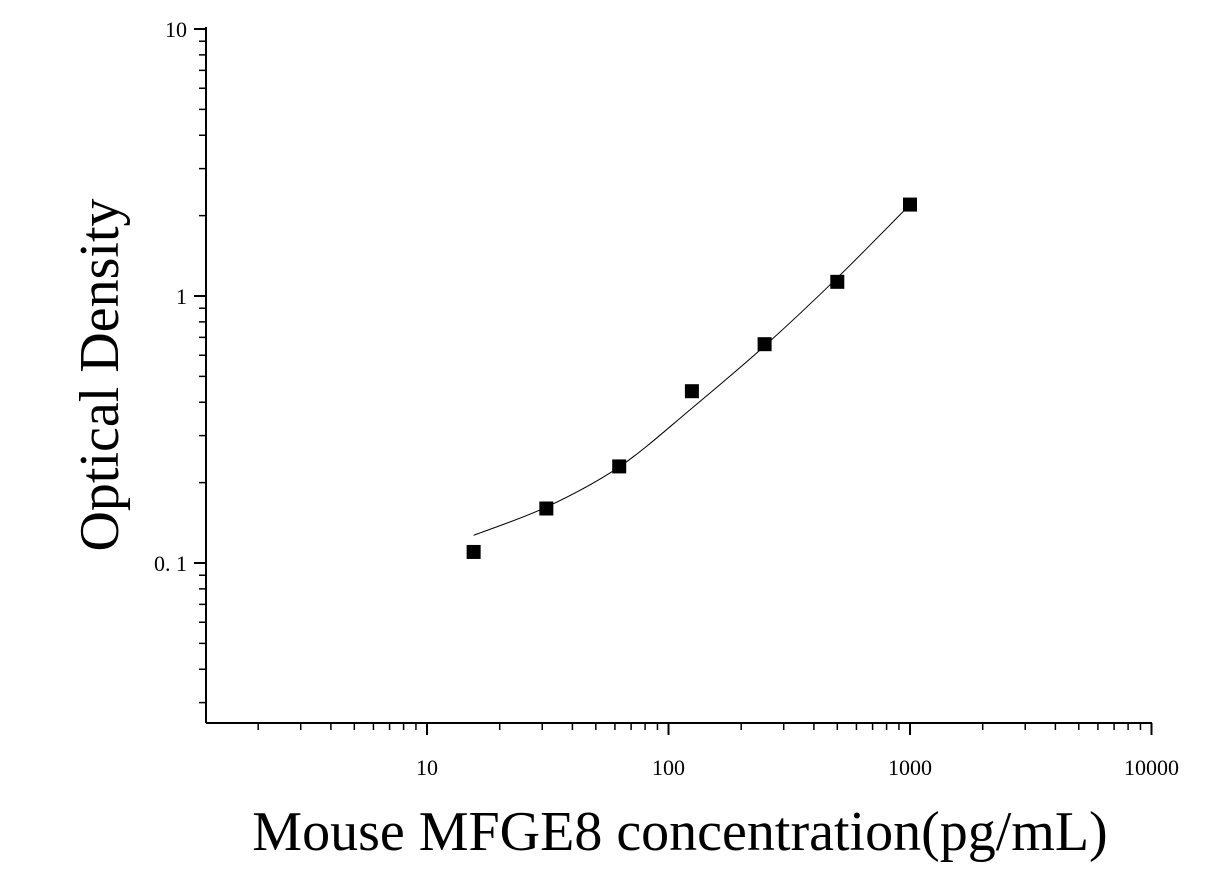 The height and width of the screenshot is (875, 1228). What do you see at coordinates (427, 767) in the screenshot?
I see `x-tick-label: 10` at bounding box center [427, 767].